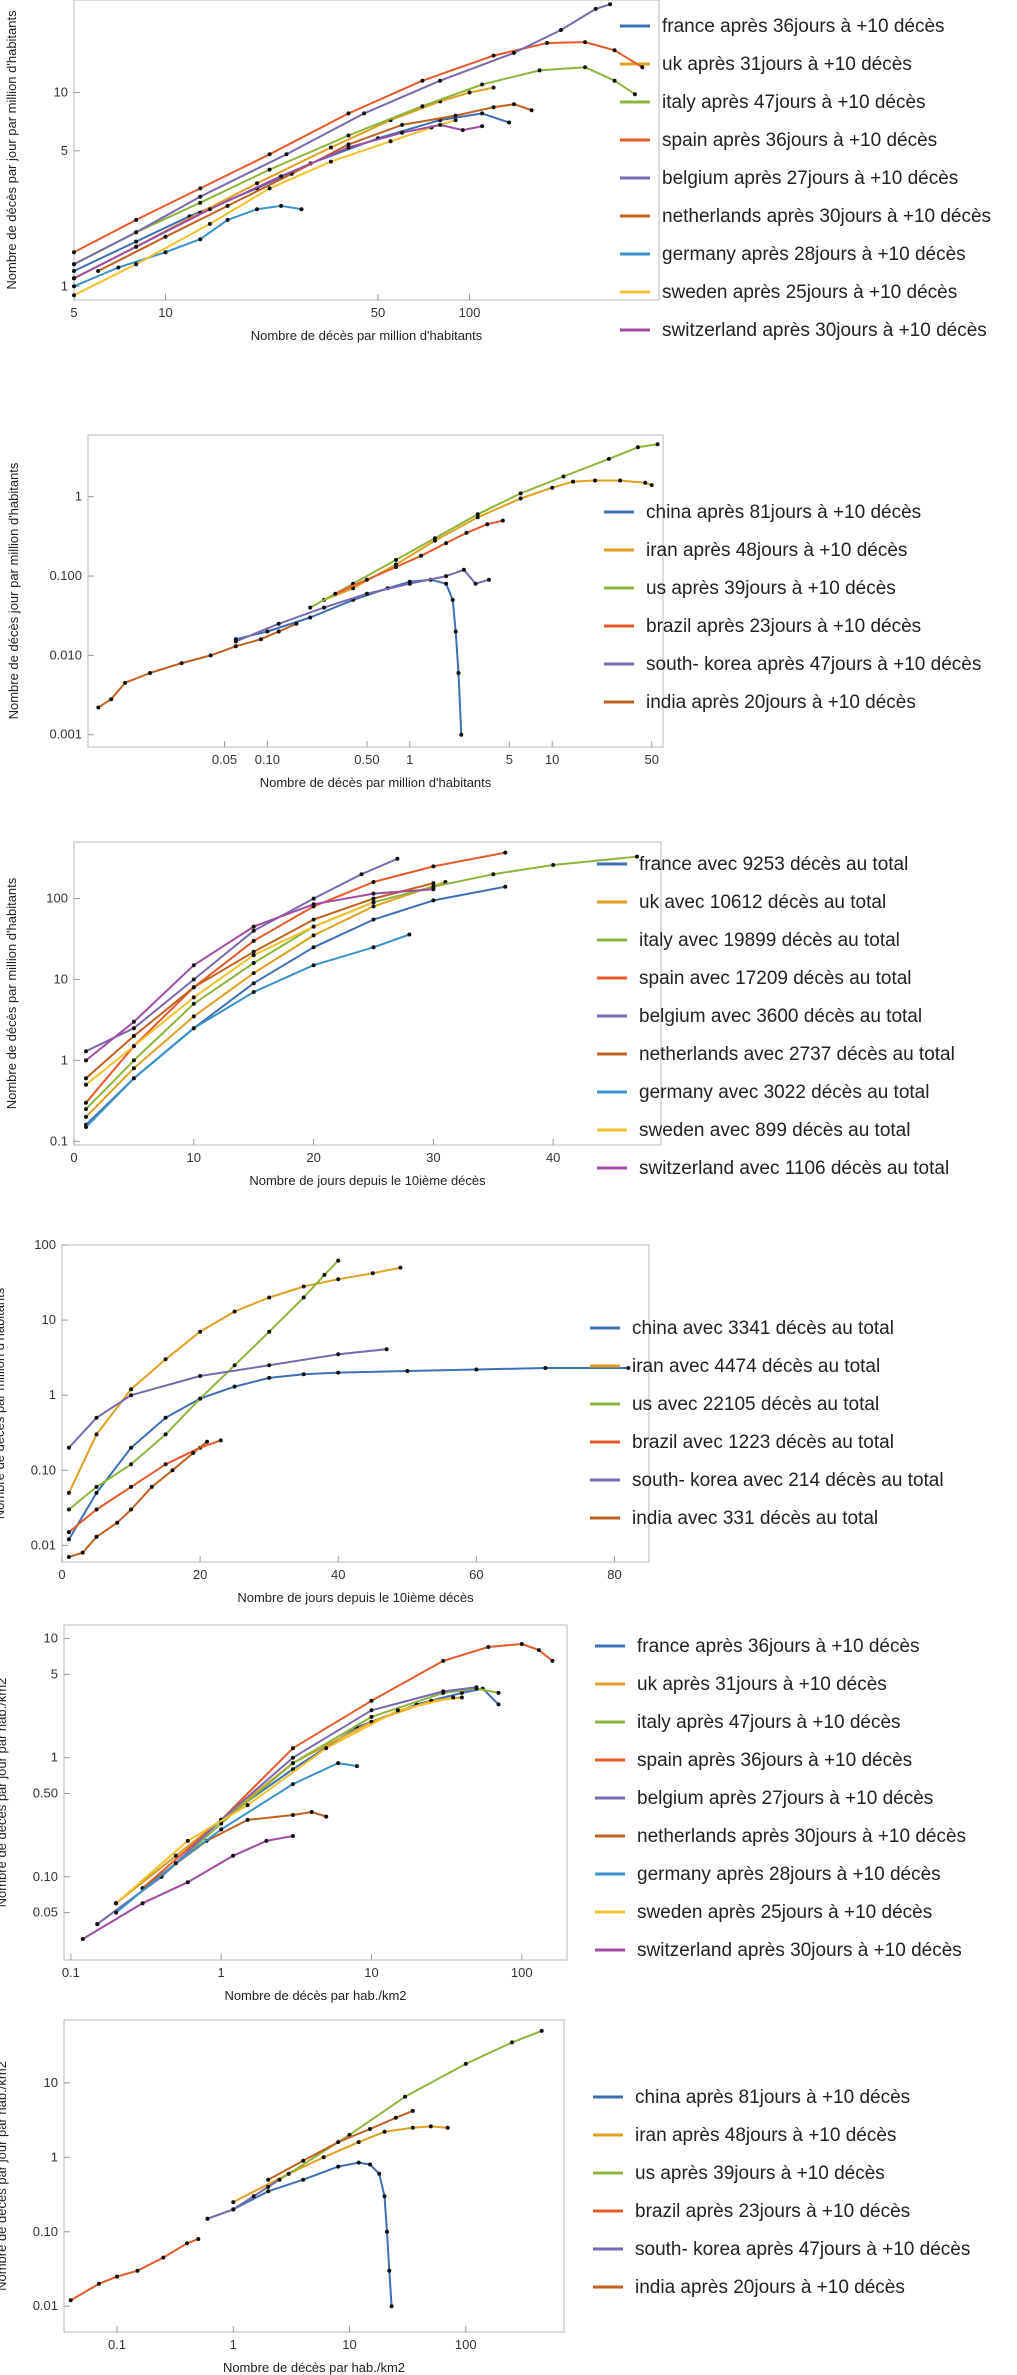 The height and width of the screenshot is (2375, 1017). I want to click on legend-label: china après 81jours à +10 décès, so click(772, 2097).